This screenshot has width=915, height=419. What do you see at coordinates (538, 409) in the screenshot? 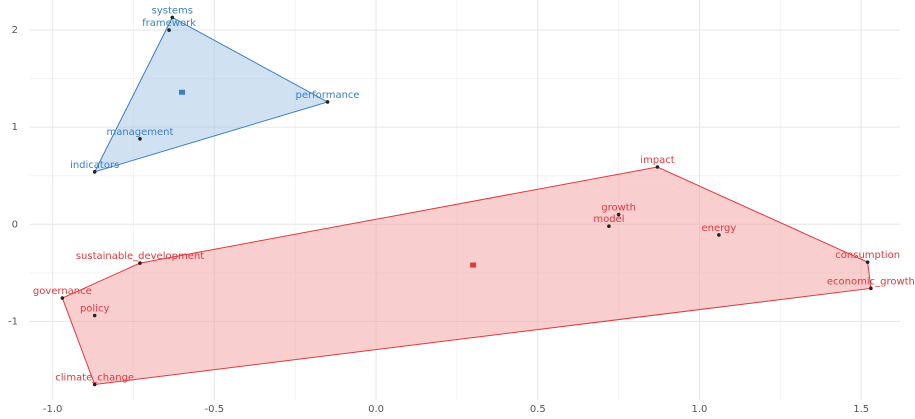
I see `x-tick-label: 0.5` at bounding box center [538, 409].